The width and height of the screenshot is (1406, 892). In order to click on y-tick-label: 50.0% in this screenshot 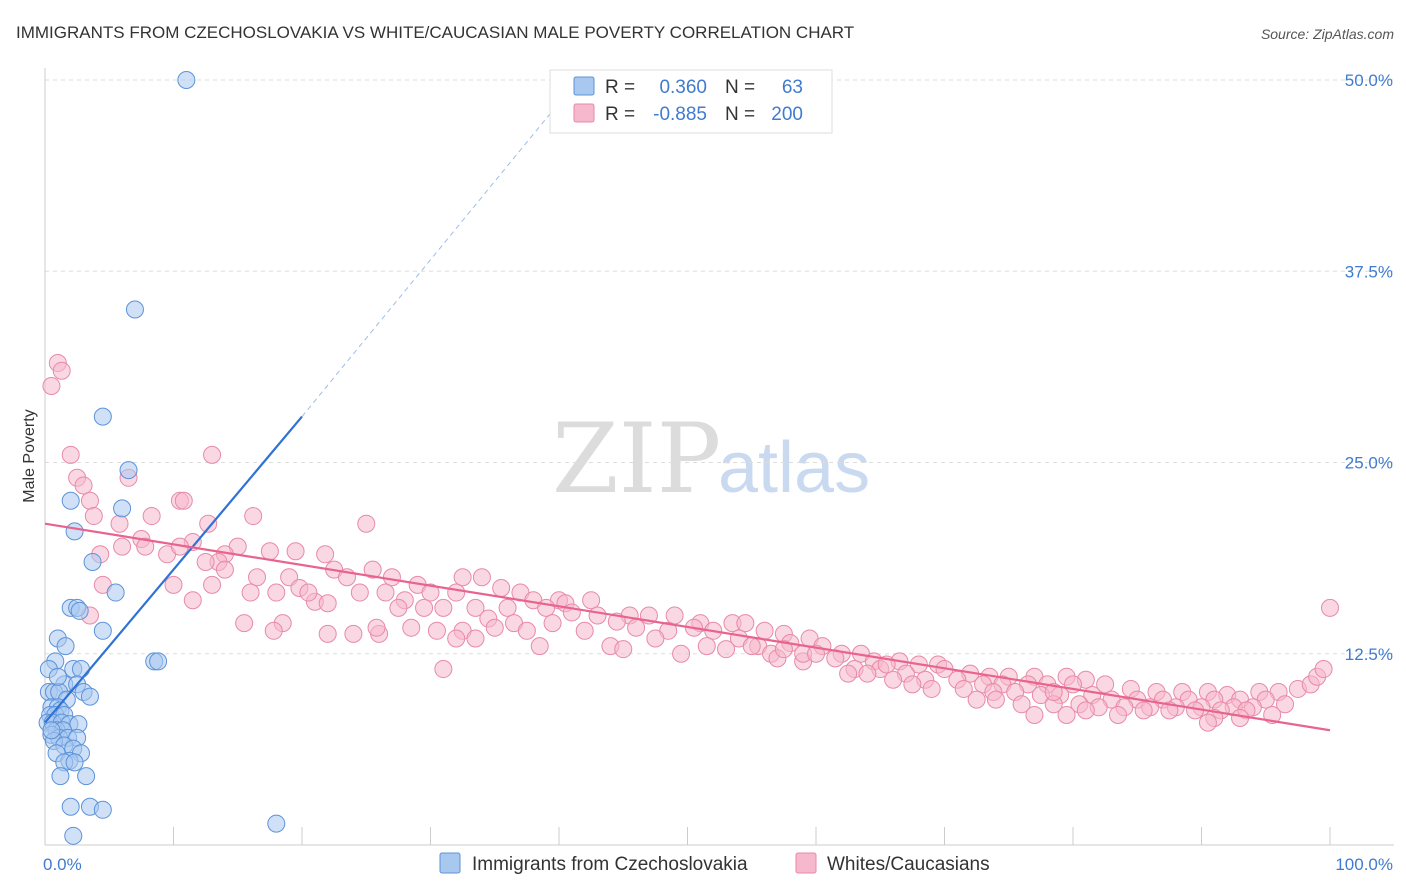, I will do `click(1369, 80)`.